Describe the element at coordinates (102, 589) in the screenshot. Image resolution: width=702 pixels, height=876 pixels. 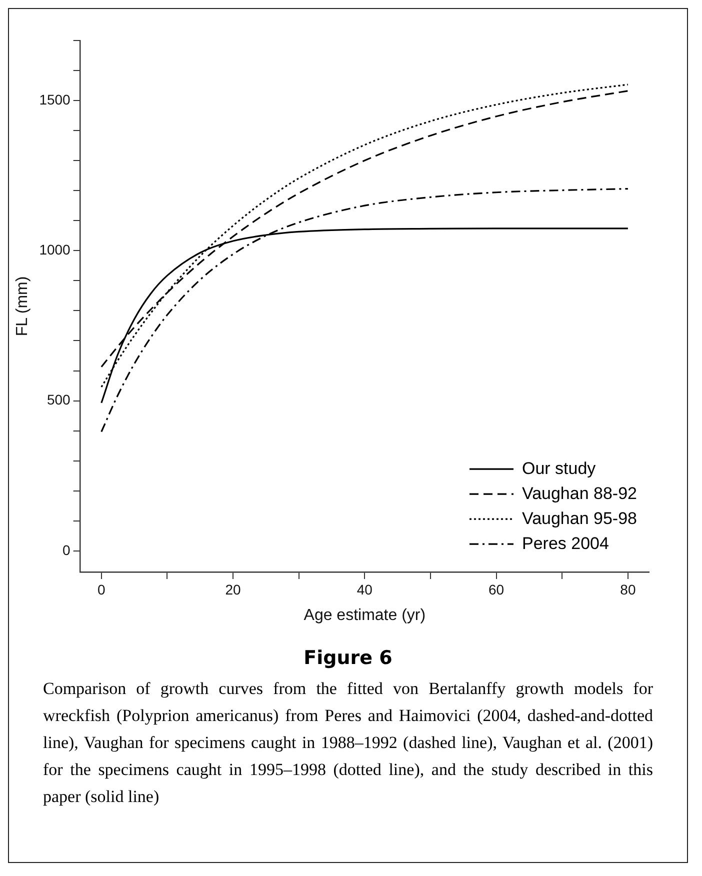
I see `x-tick-label: 0` at that location.